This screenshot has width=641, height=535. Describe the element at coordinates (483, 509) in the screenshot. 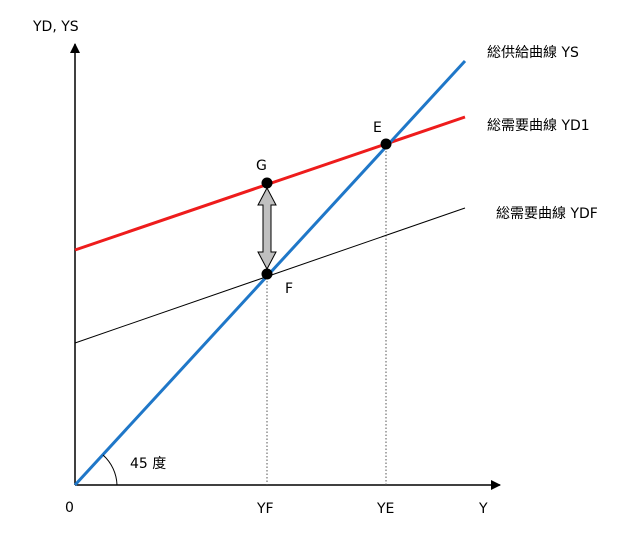

I see `x-axis-label: Y` at that location.